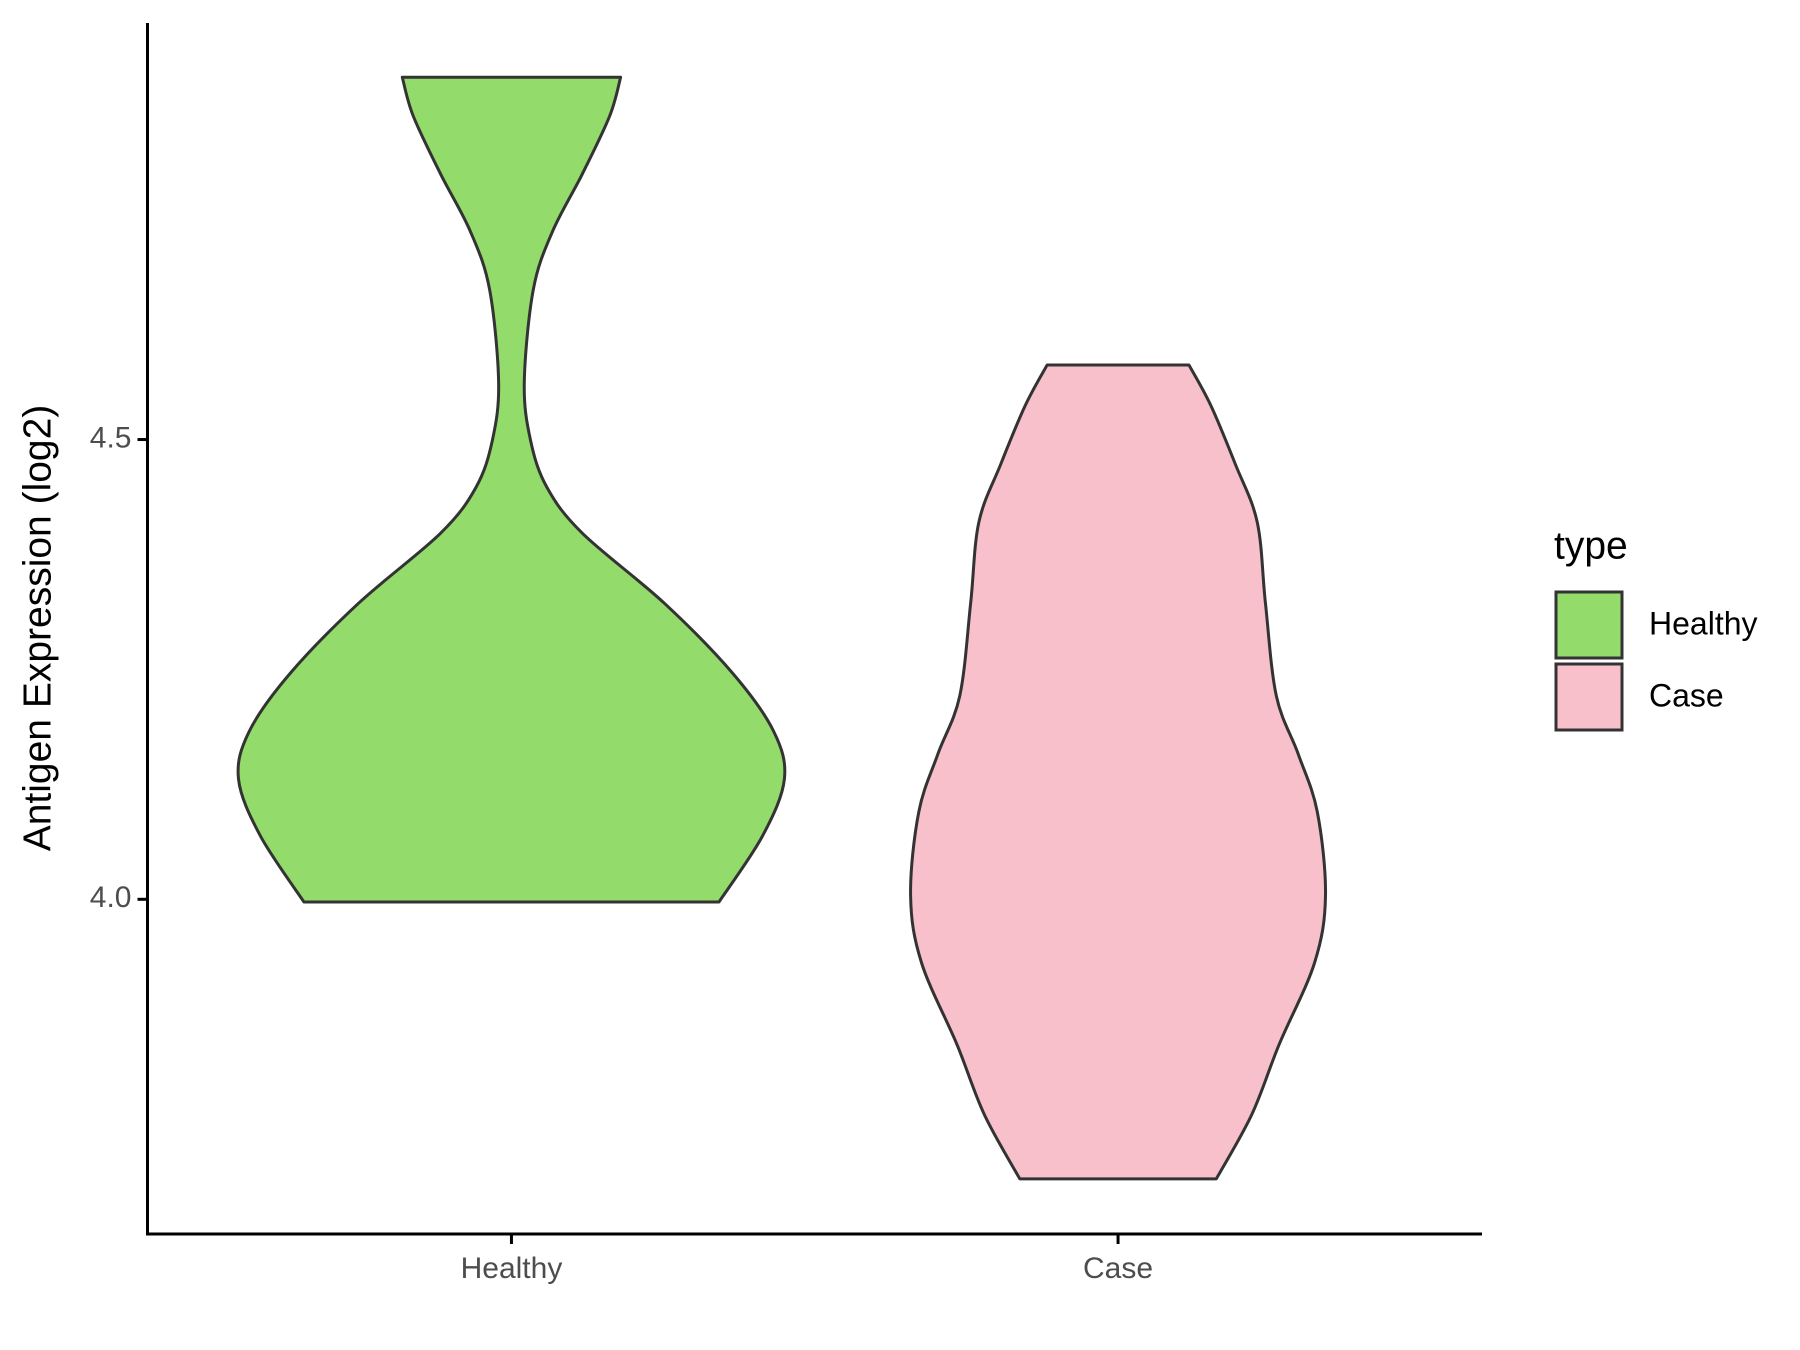 This screenshot has width=1800, height=1350. Describe the element at coordinates (1686, 695) in the screenshot. I see `legend-label: Case` at that location.